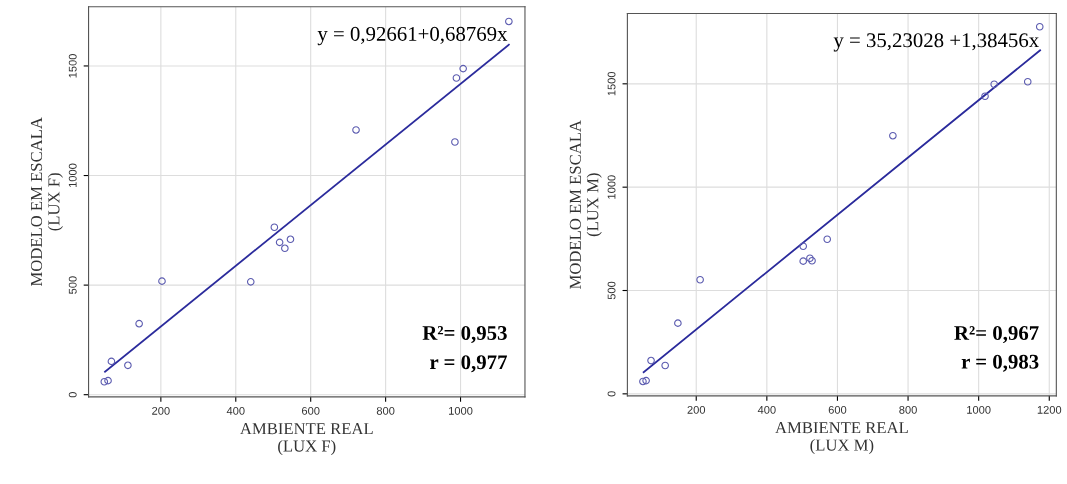 This screenshot has height=484, width=1067. What do you see at coordinates (468, 364) in the screenshot?
I see `annotation: r = 0,977` at bounding box center [468, 364].